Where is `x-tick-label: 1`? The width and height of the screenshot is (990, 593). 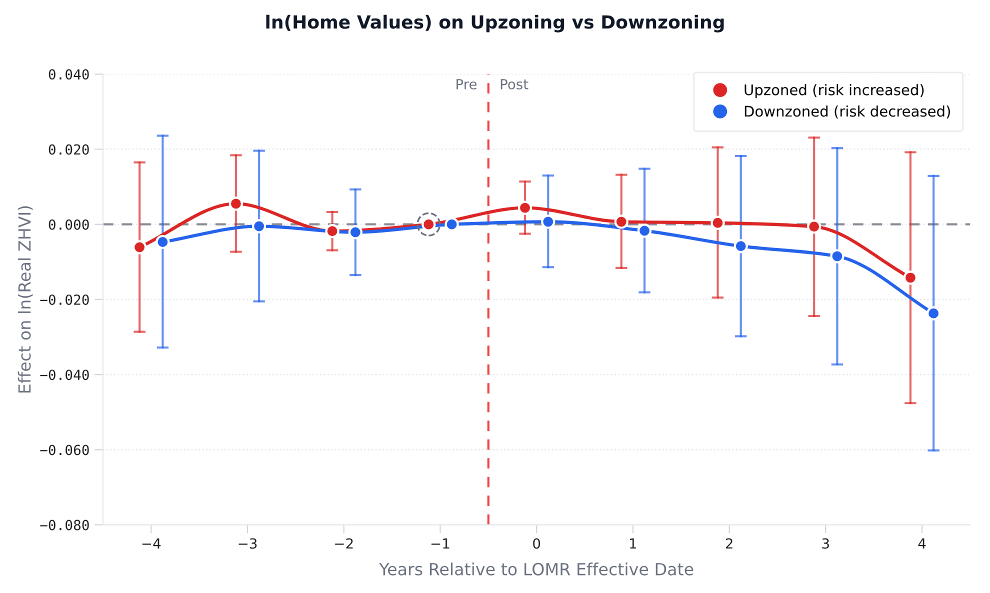
x-tick-label: 1 is located at coordinates (633, 543).